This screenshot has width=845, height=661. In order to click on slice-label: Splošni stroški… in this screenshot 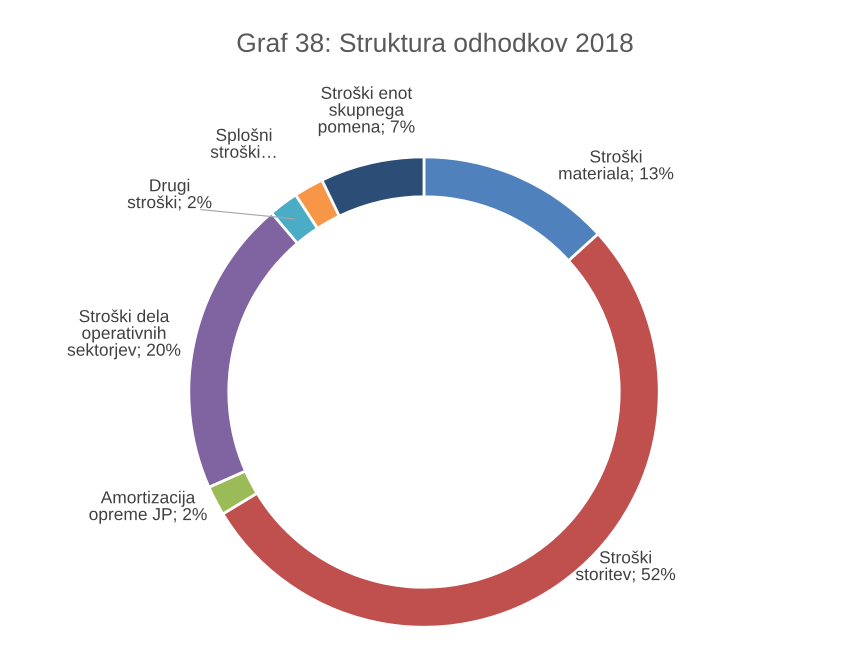, I will do `click(243, 143)`.